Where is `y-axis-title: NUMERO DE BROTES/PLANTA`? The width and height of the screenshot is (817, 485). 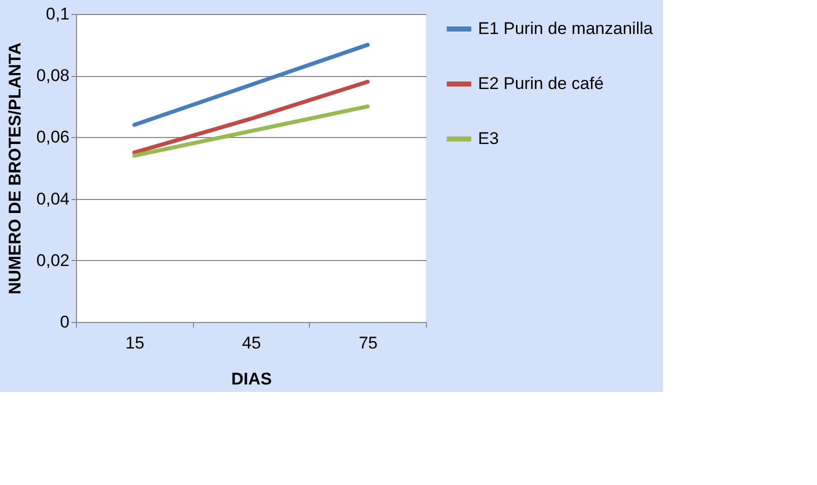
y-axis-title: NUMERO DE BROTES/PLANTA is located at coordinates (14, 168).